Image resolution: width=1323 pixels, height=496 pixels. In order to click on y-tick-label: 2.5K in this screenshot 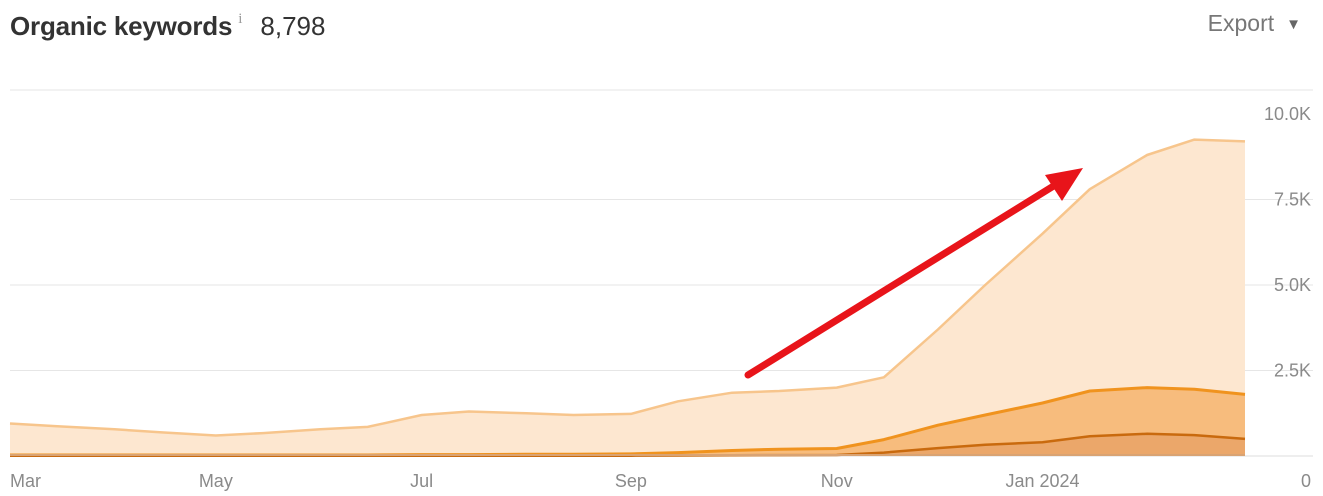, I will do `click(1292, 371)`.